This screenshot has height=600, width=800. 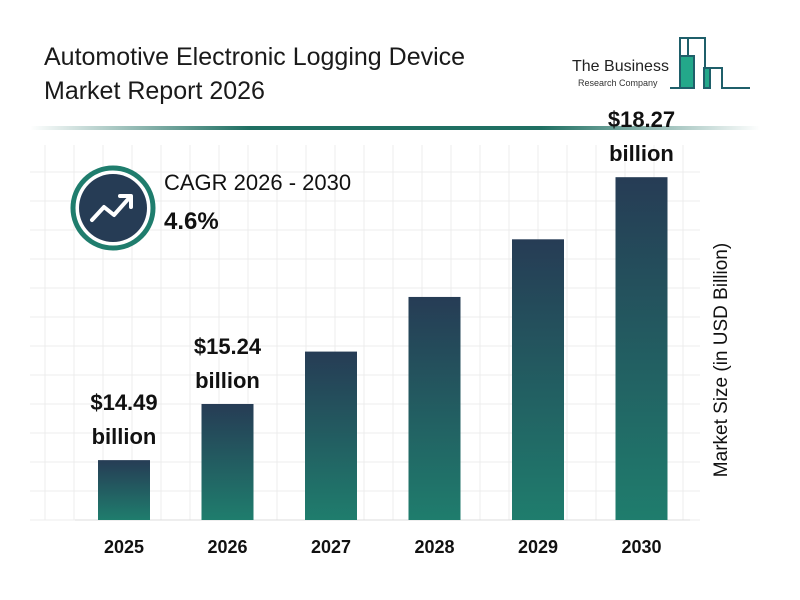 I want to click on cagr-value: 4.6%, so click(x=191, y=221).